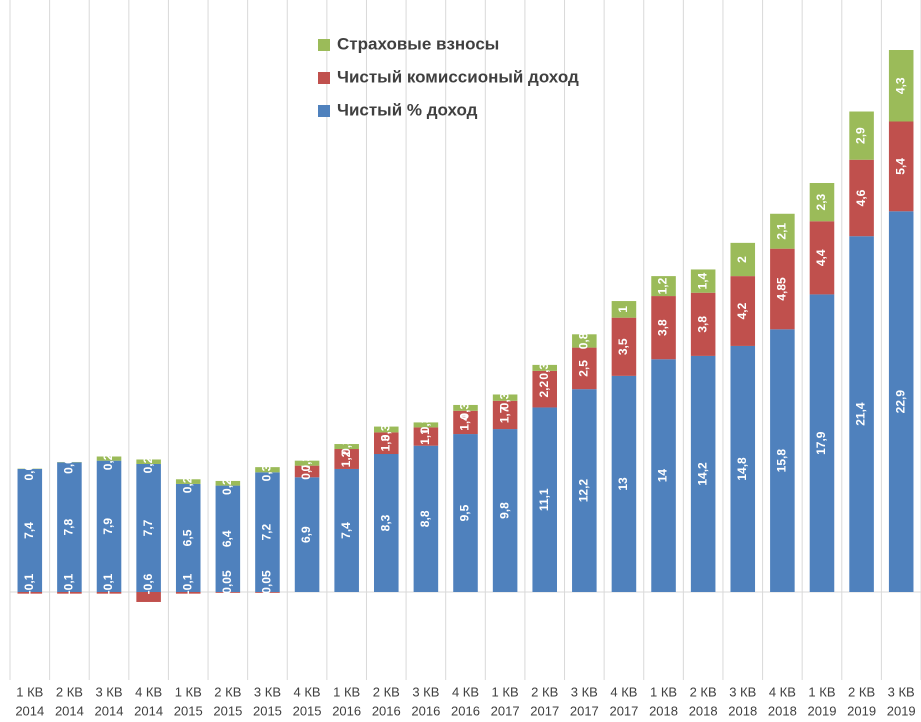  I want to click on value-label: 4,4, so click(821, 257).